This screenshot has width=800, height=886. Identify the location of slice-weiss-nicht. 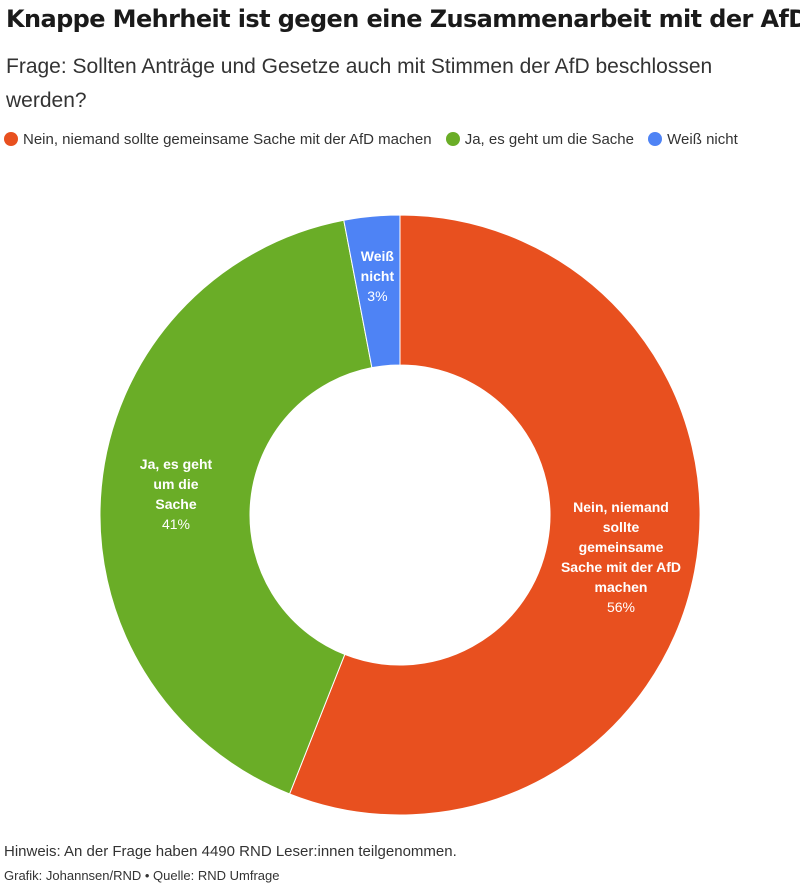
(372, 291).